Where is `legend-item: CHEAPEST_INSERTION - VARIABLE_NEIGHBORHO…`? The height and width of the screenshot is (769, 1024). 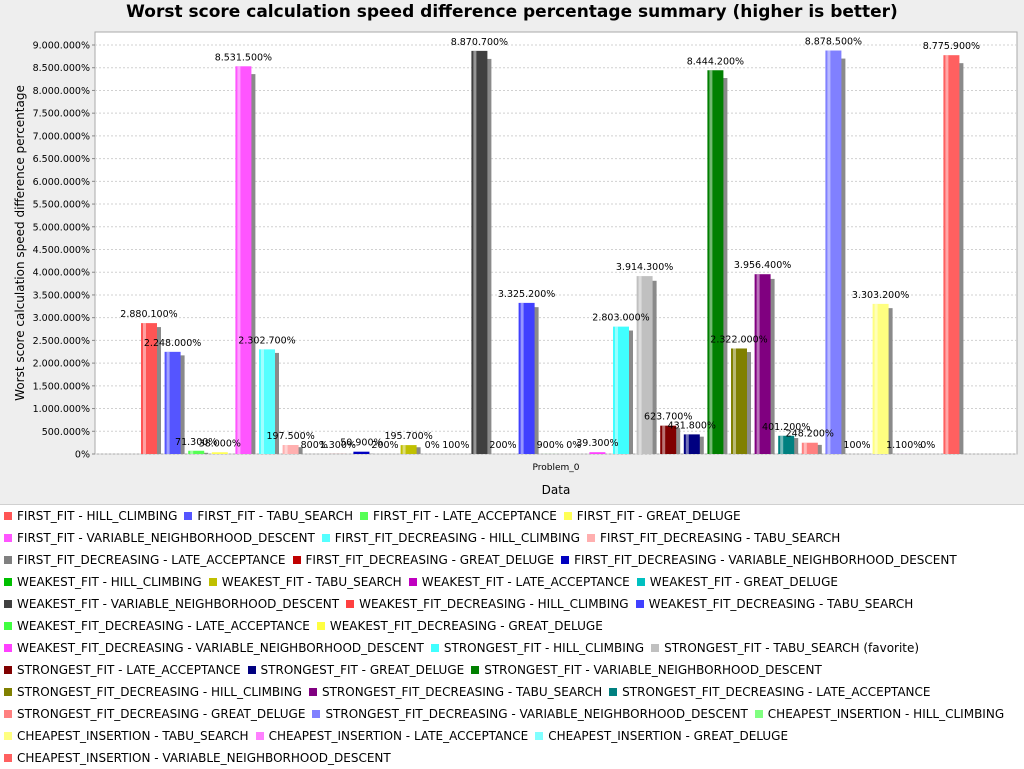
legend-item: CHEAPEST_INSERTION - VARIABLE_NEIGHBORHO… is located at coordinates (197, 758).